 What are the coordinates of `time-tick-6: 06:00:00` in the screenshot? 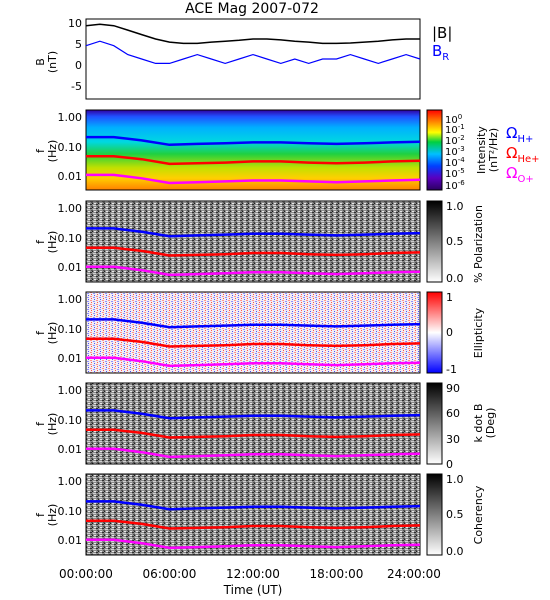 It's located at (170, 574).